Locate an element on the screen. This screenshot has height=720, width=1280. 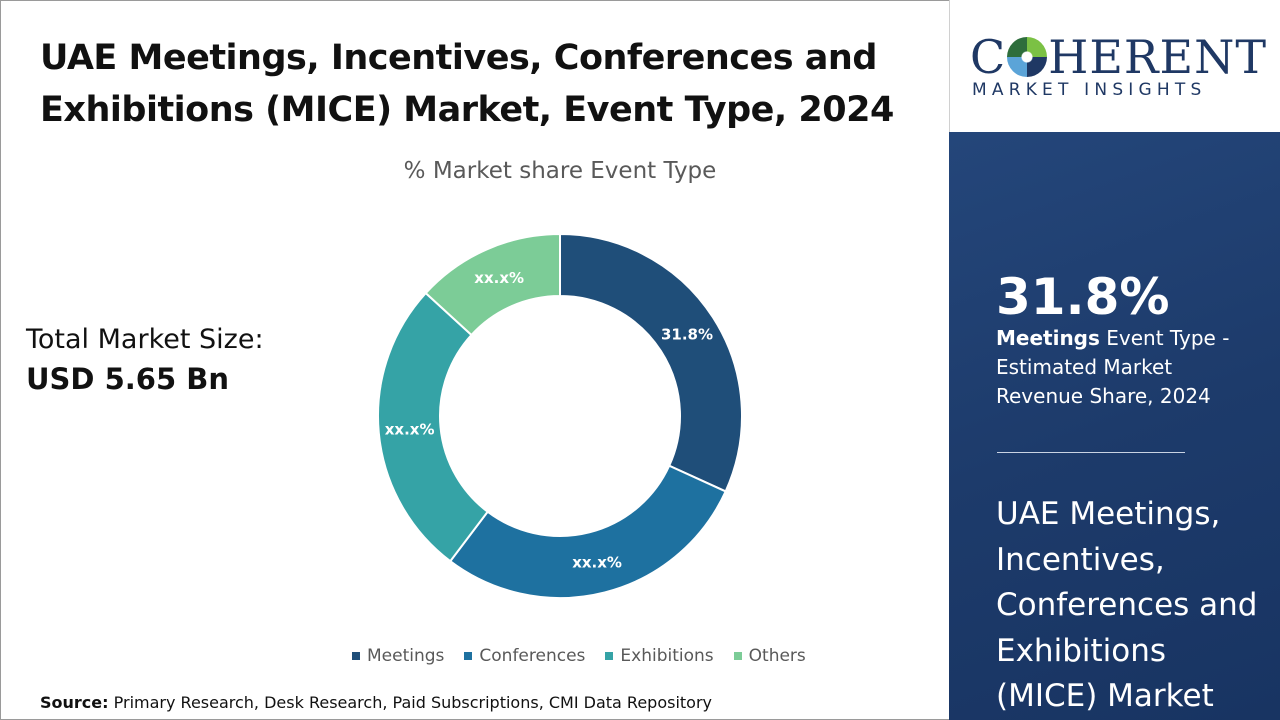
logo-area: C HERENT MARKET INSIGHTS is located at coordinates (1114, 66).